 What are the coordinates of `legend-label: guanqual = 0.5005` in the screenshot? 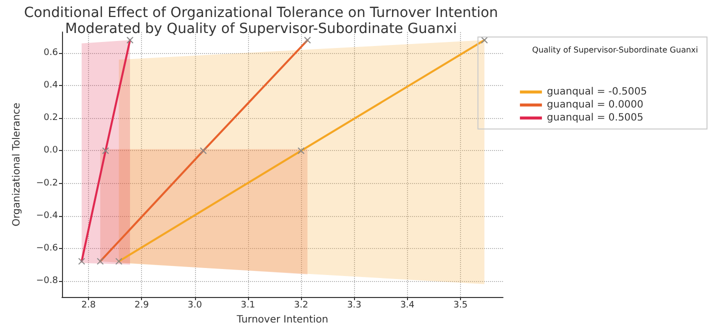 It's located at (595, 118).